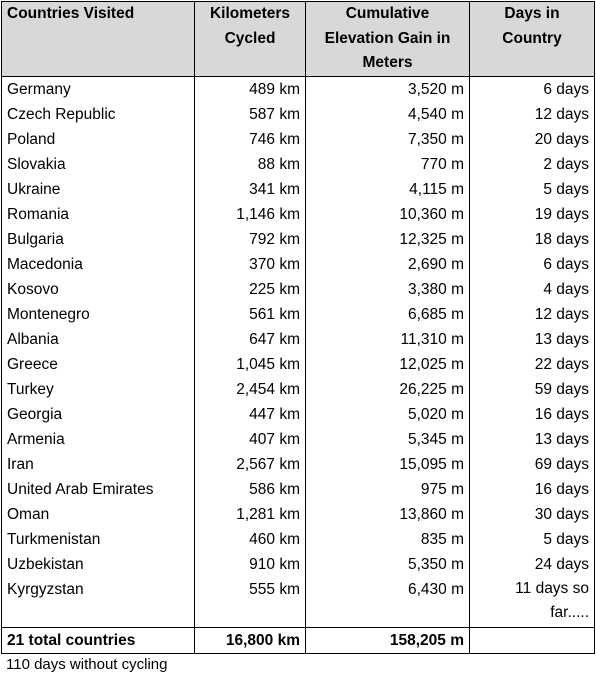 This screenshot has height=678, width=596. What do you see at coordinates (388, 90) in the screenshot?
I see `elevation-cell: 3,520 m` at bounding box center [388, 90].